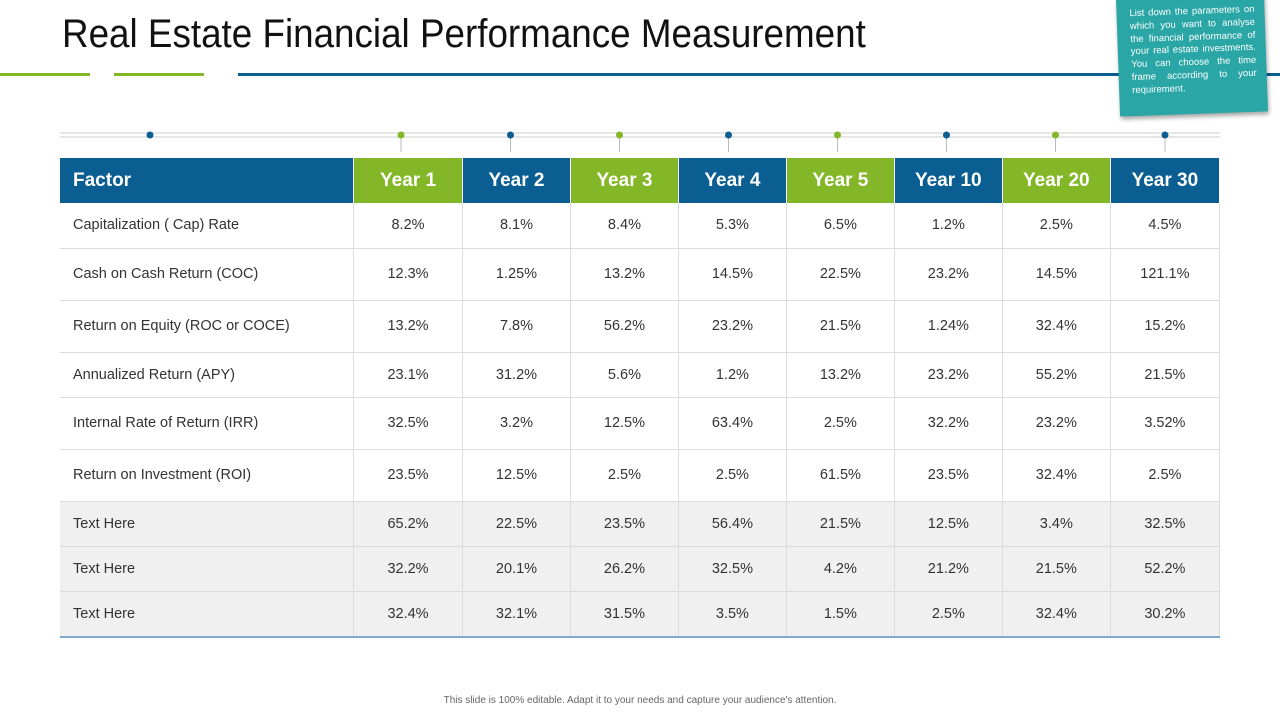  What do you see at coordinates (1056, 524) in the screenshot?
I see `cell: 3.4%` at bounding box center [1056, 524].